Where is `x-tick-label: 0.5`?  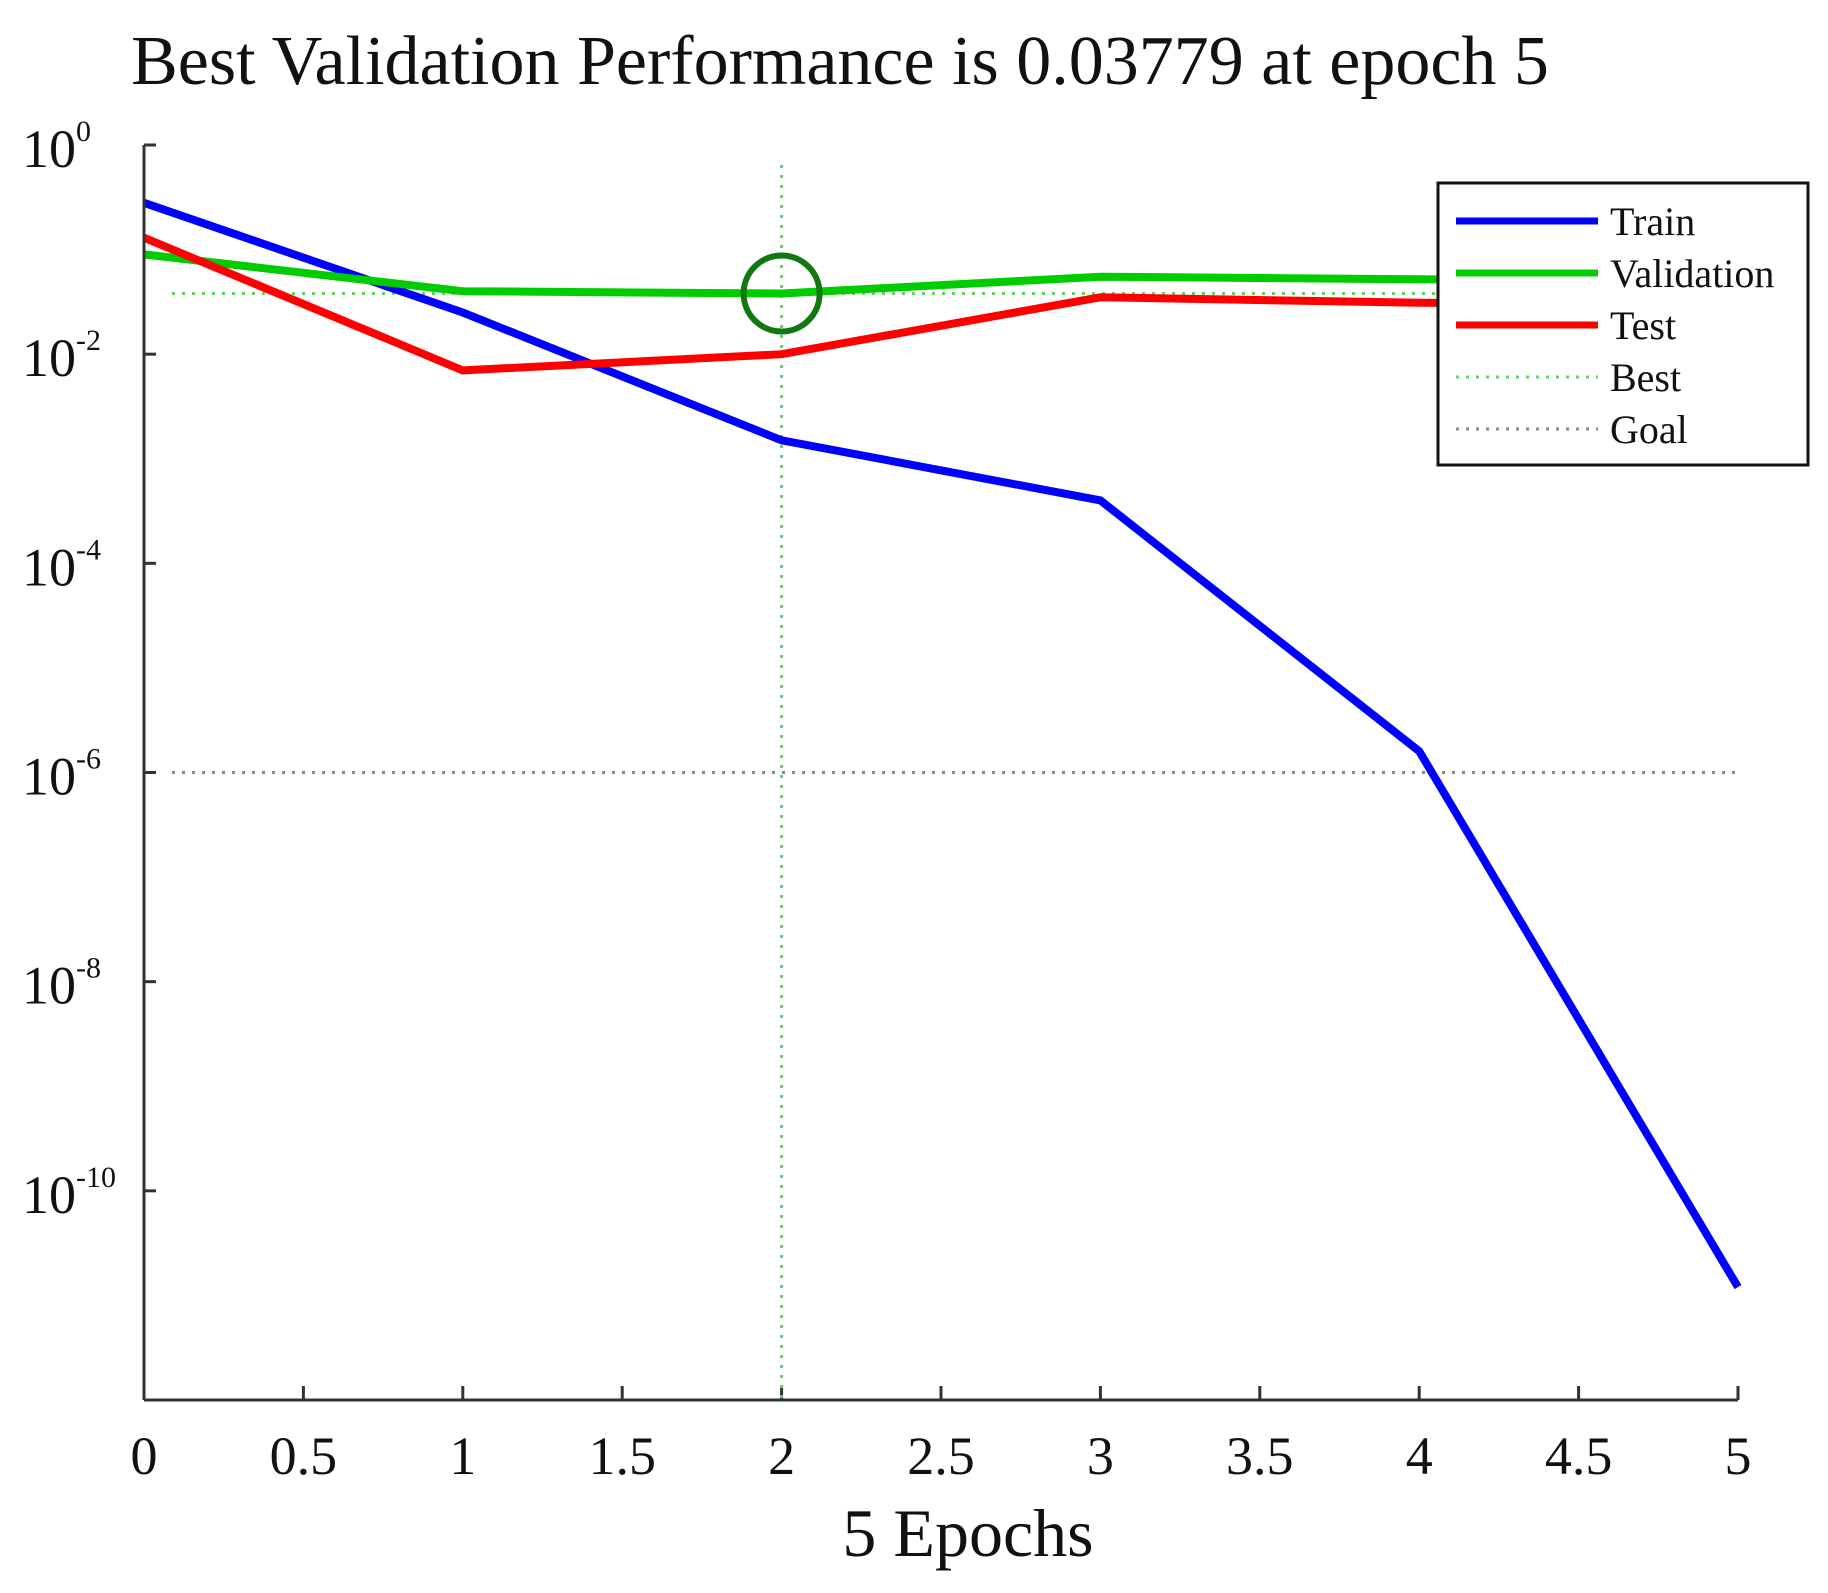
x-tick-label: 0.5 is located at coordinates (304, 1456).